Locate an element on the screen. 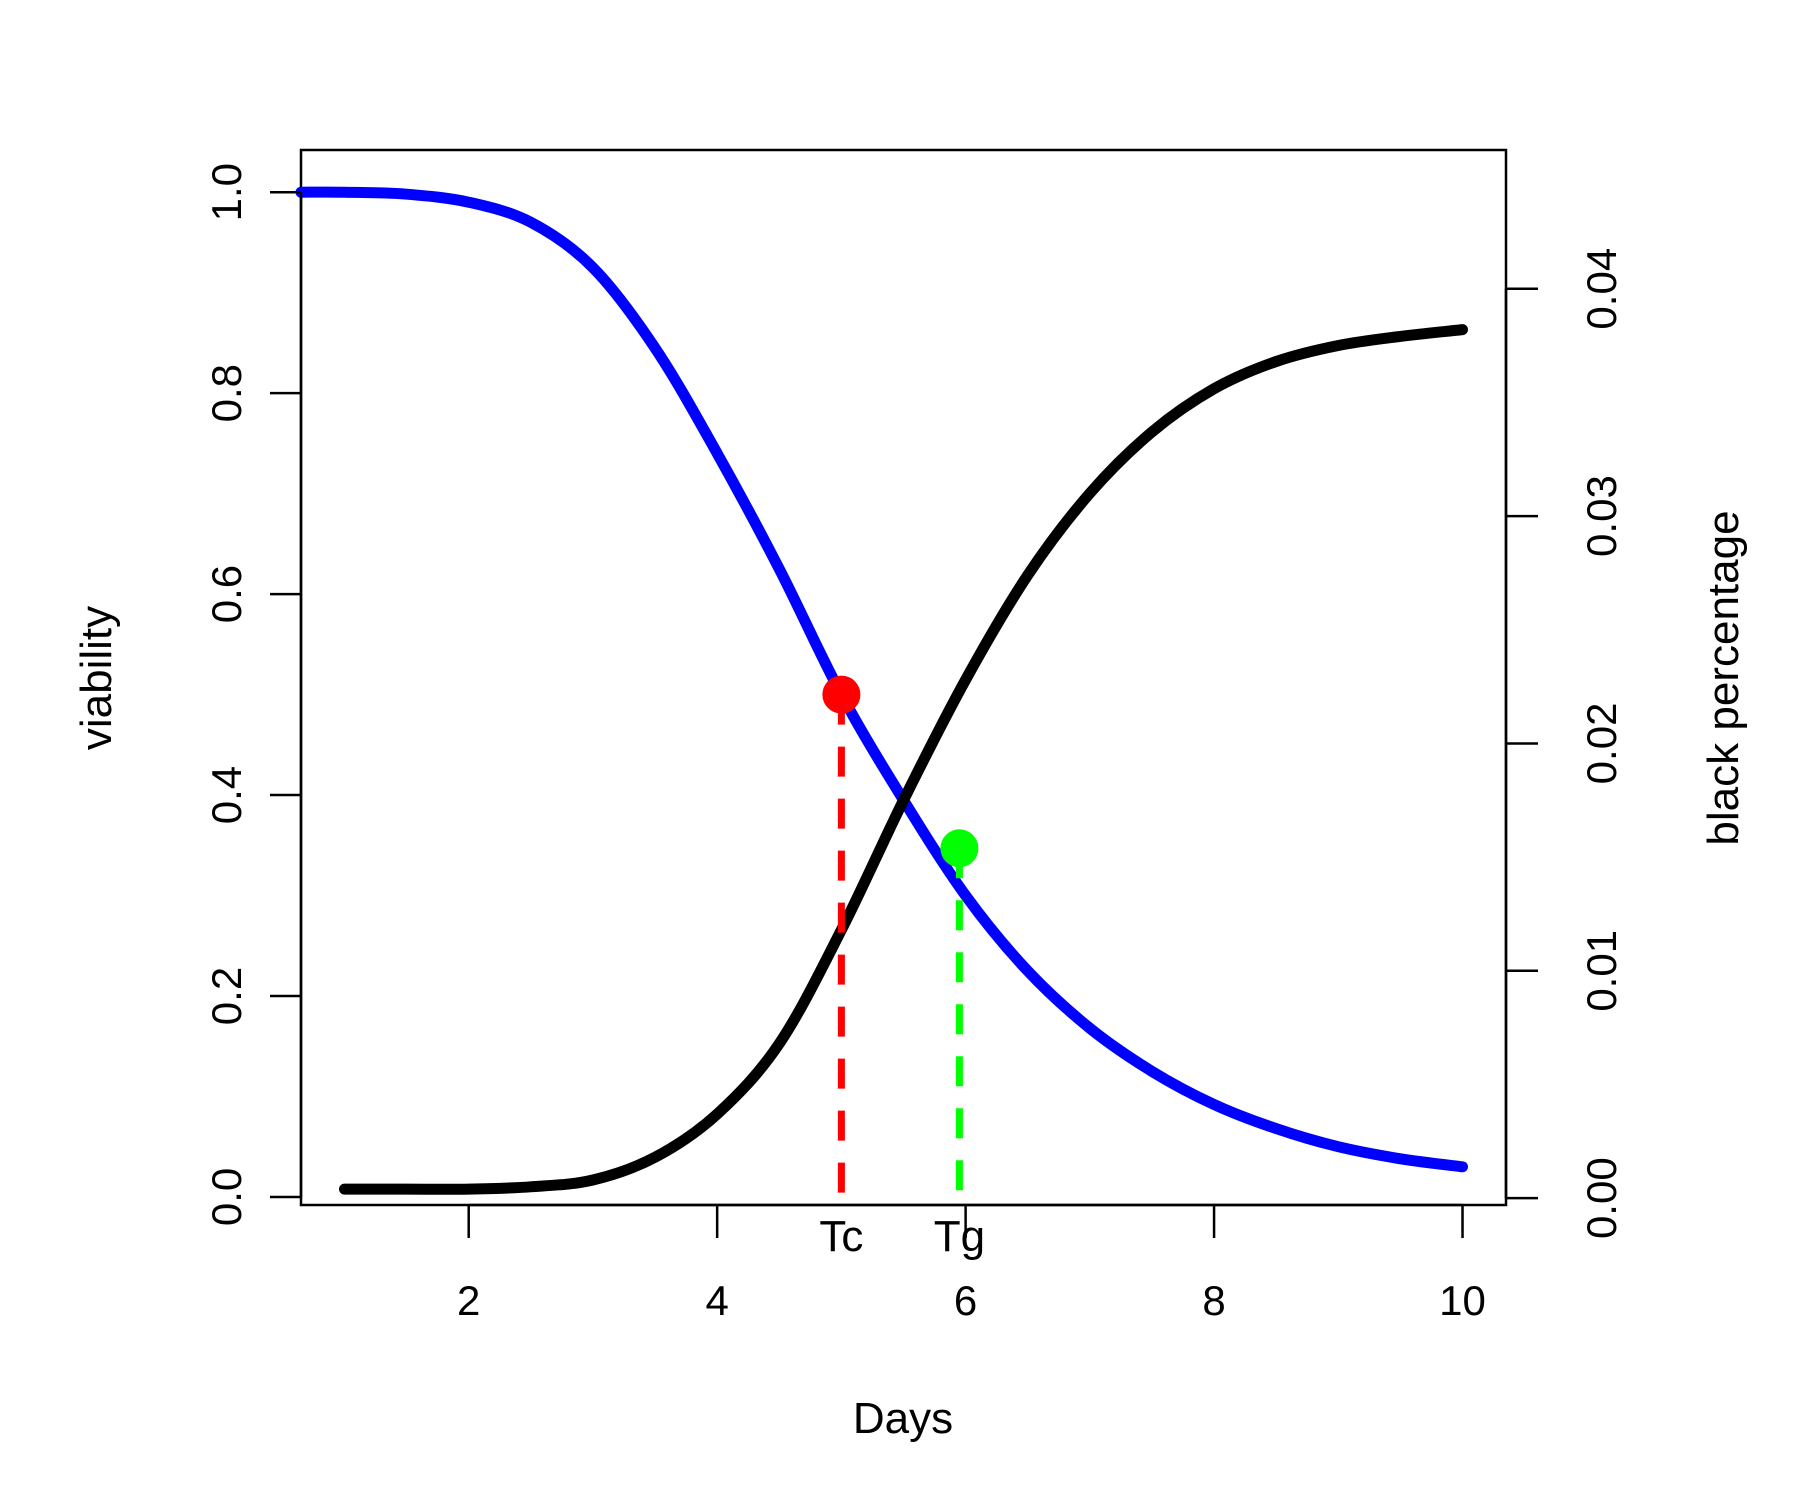 The height and width of the screenshot is (1500, 1800). marker-point-tg is located at coordinates (959, 848).